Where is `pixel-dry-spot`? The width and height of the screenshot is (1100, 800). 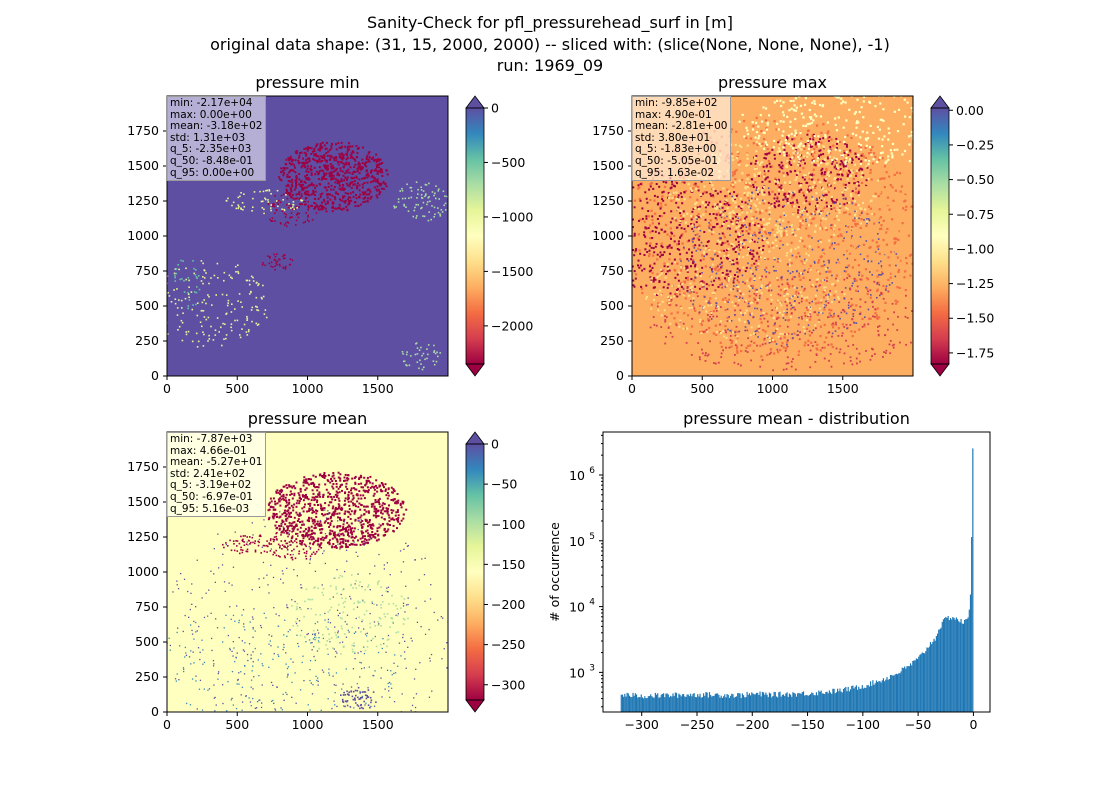 pixel-dry-spot is located at coordinates (304, 193).